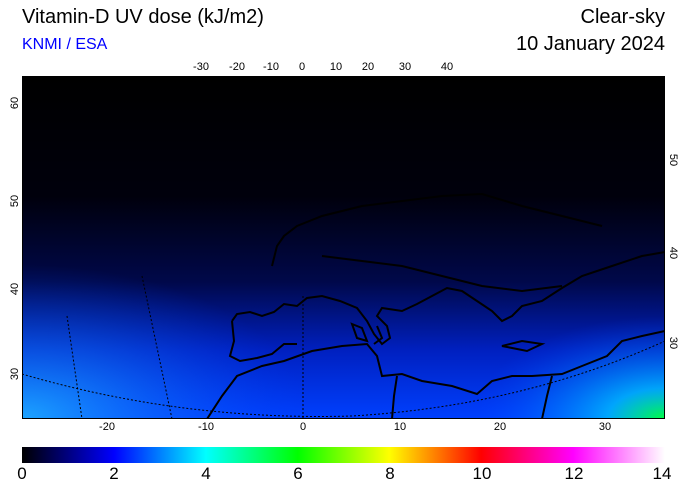 The width and height of the screenshot is (688, 490). I want to click on credit-label: KNMI / ESA, so click(65, 44).